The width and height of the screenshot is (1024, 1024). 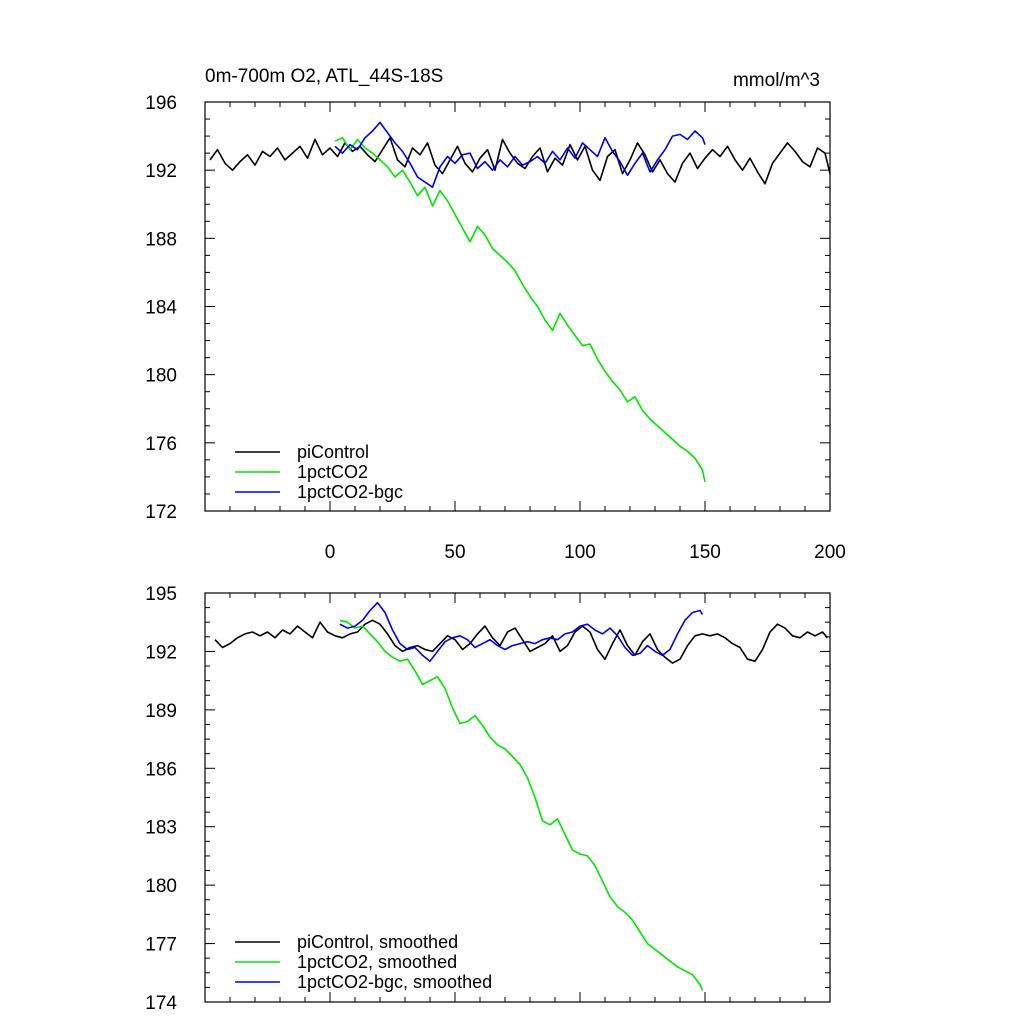 I want to click on y-tick-label: 189, so click(x=161, y=711).